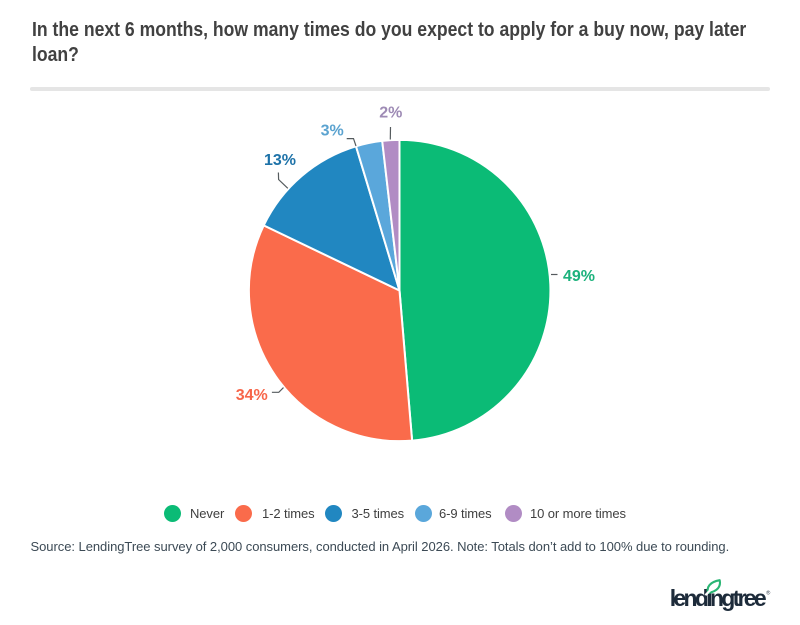  Describe the element at coordinates (332, 131) in the screenshot. I see `svg-text: 3%` at that location.